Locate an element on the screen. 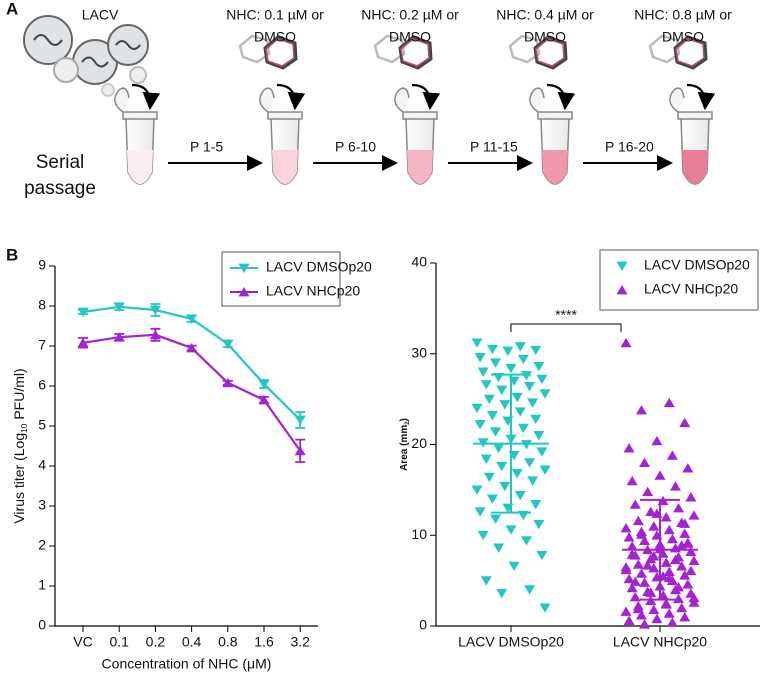 Image resolution: width=764 pixels, height=676 pixels. x-tick-label: 0.1 is located at coordinates (119, 642).